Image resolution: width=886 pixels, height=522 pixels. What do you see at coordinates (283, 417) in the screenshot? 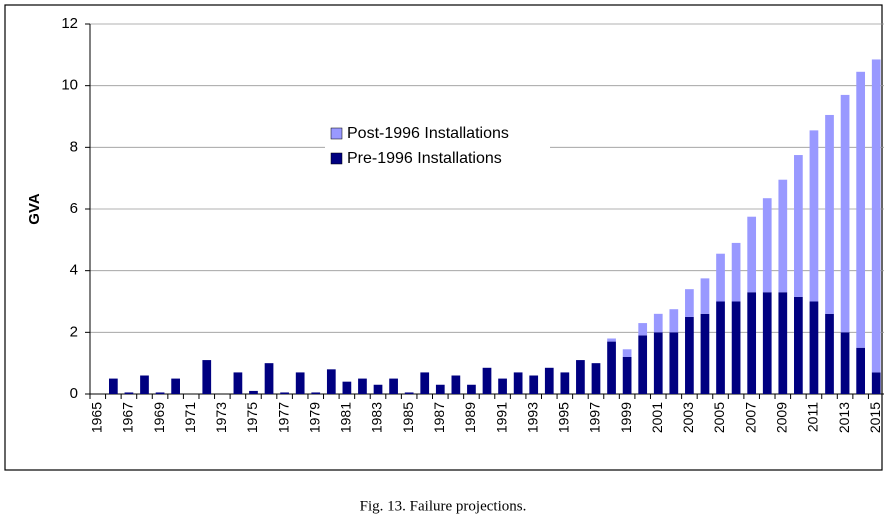
I see `x-tick-label: 1977` at bounding box center [283, 417].